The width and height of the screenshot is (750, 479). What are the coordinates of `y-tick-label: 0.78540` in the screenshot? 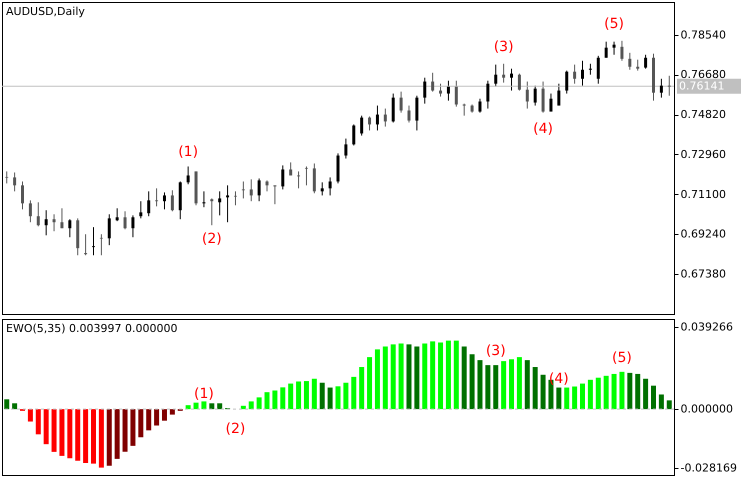 It's located at (703, 35).